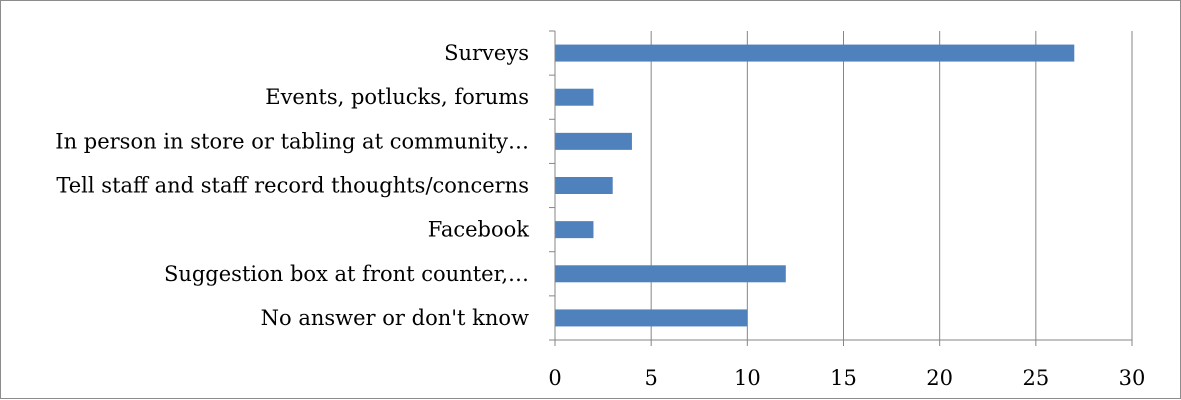  I want to click on category-label-7: No answer or don't know, so click(395, 318).